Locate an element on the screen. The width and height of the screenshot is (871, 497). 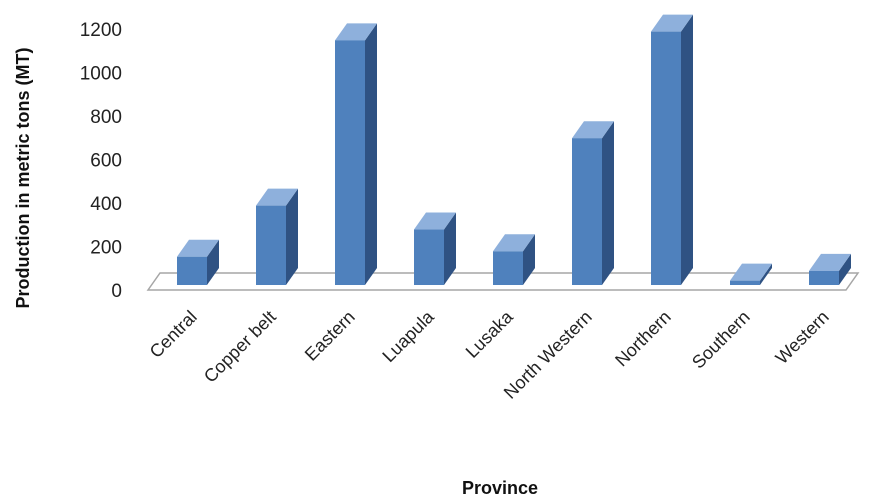
floor-outline is located at coordinates (503, 281).